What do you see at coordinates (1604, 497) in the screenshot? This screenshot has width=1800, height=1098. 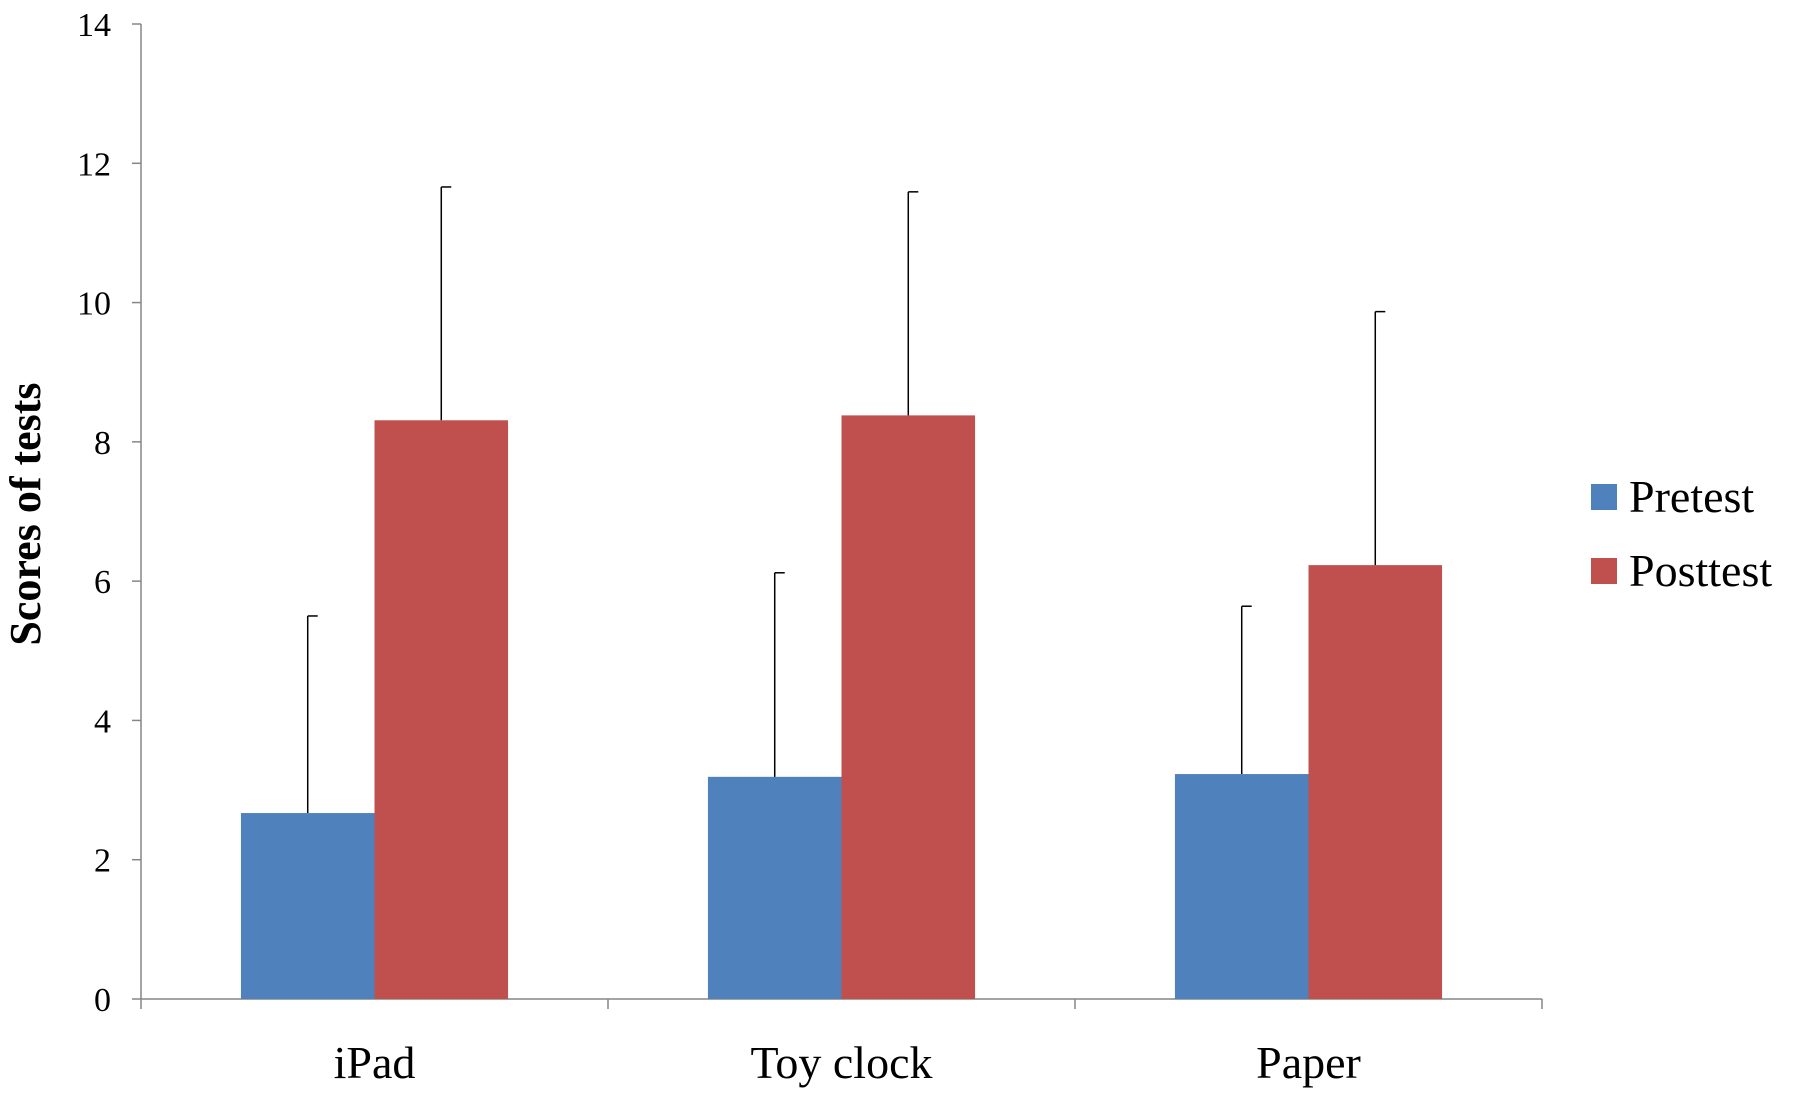 I see `legend-swatch-pretest` at bounding box center [1604, 497].